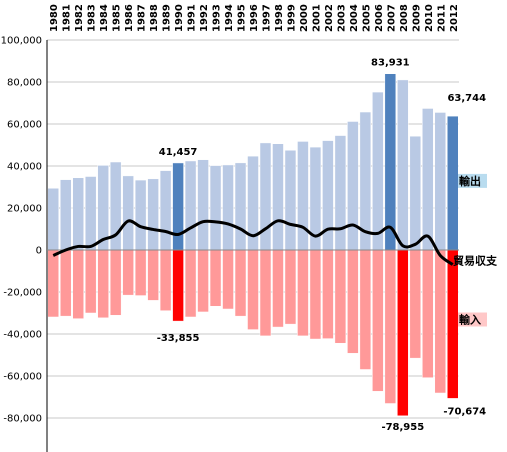  I want to click on legend-import-label: 輸入, so click(470, 320).